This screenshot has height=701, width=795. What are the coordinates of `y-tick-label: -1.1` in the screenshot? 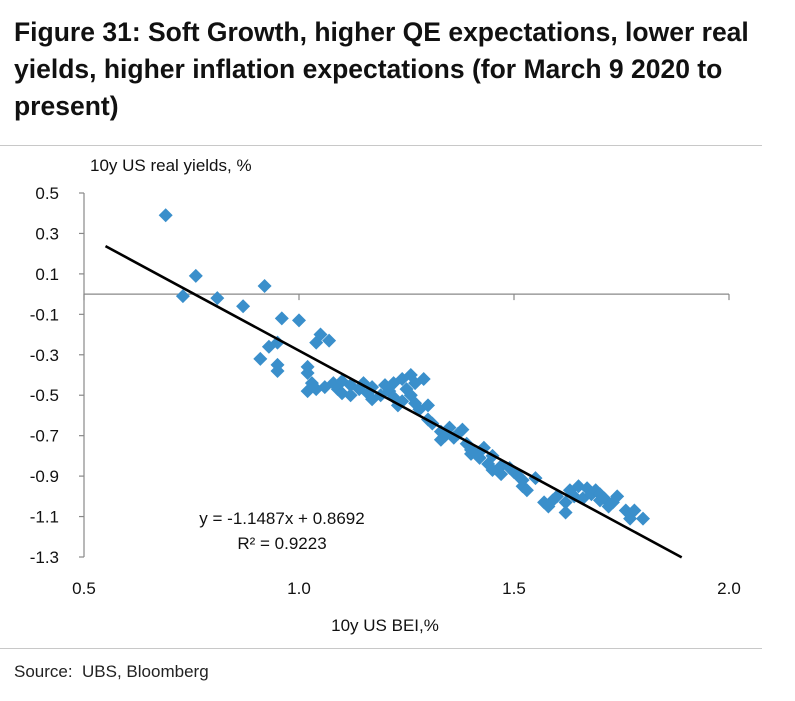 It's located at (44, 517).